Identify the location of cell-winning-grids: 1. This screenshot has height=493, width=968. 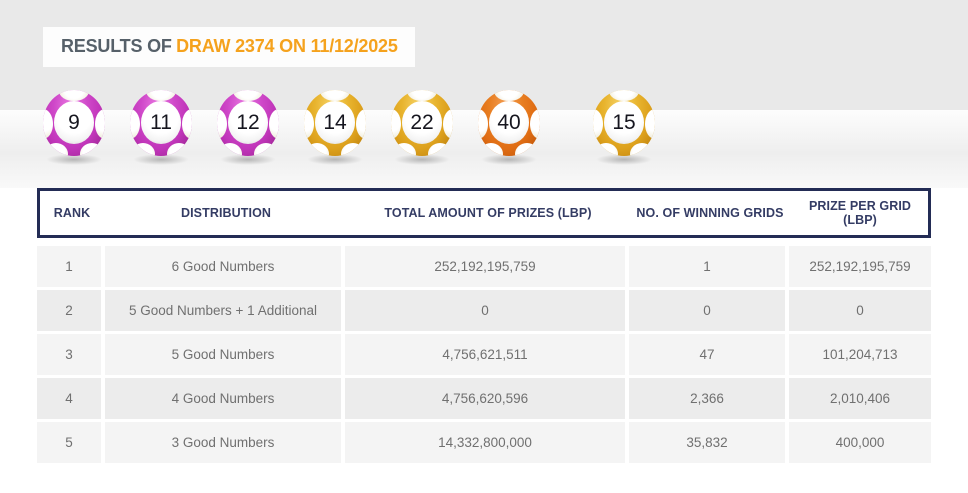
(707, 266).